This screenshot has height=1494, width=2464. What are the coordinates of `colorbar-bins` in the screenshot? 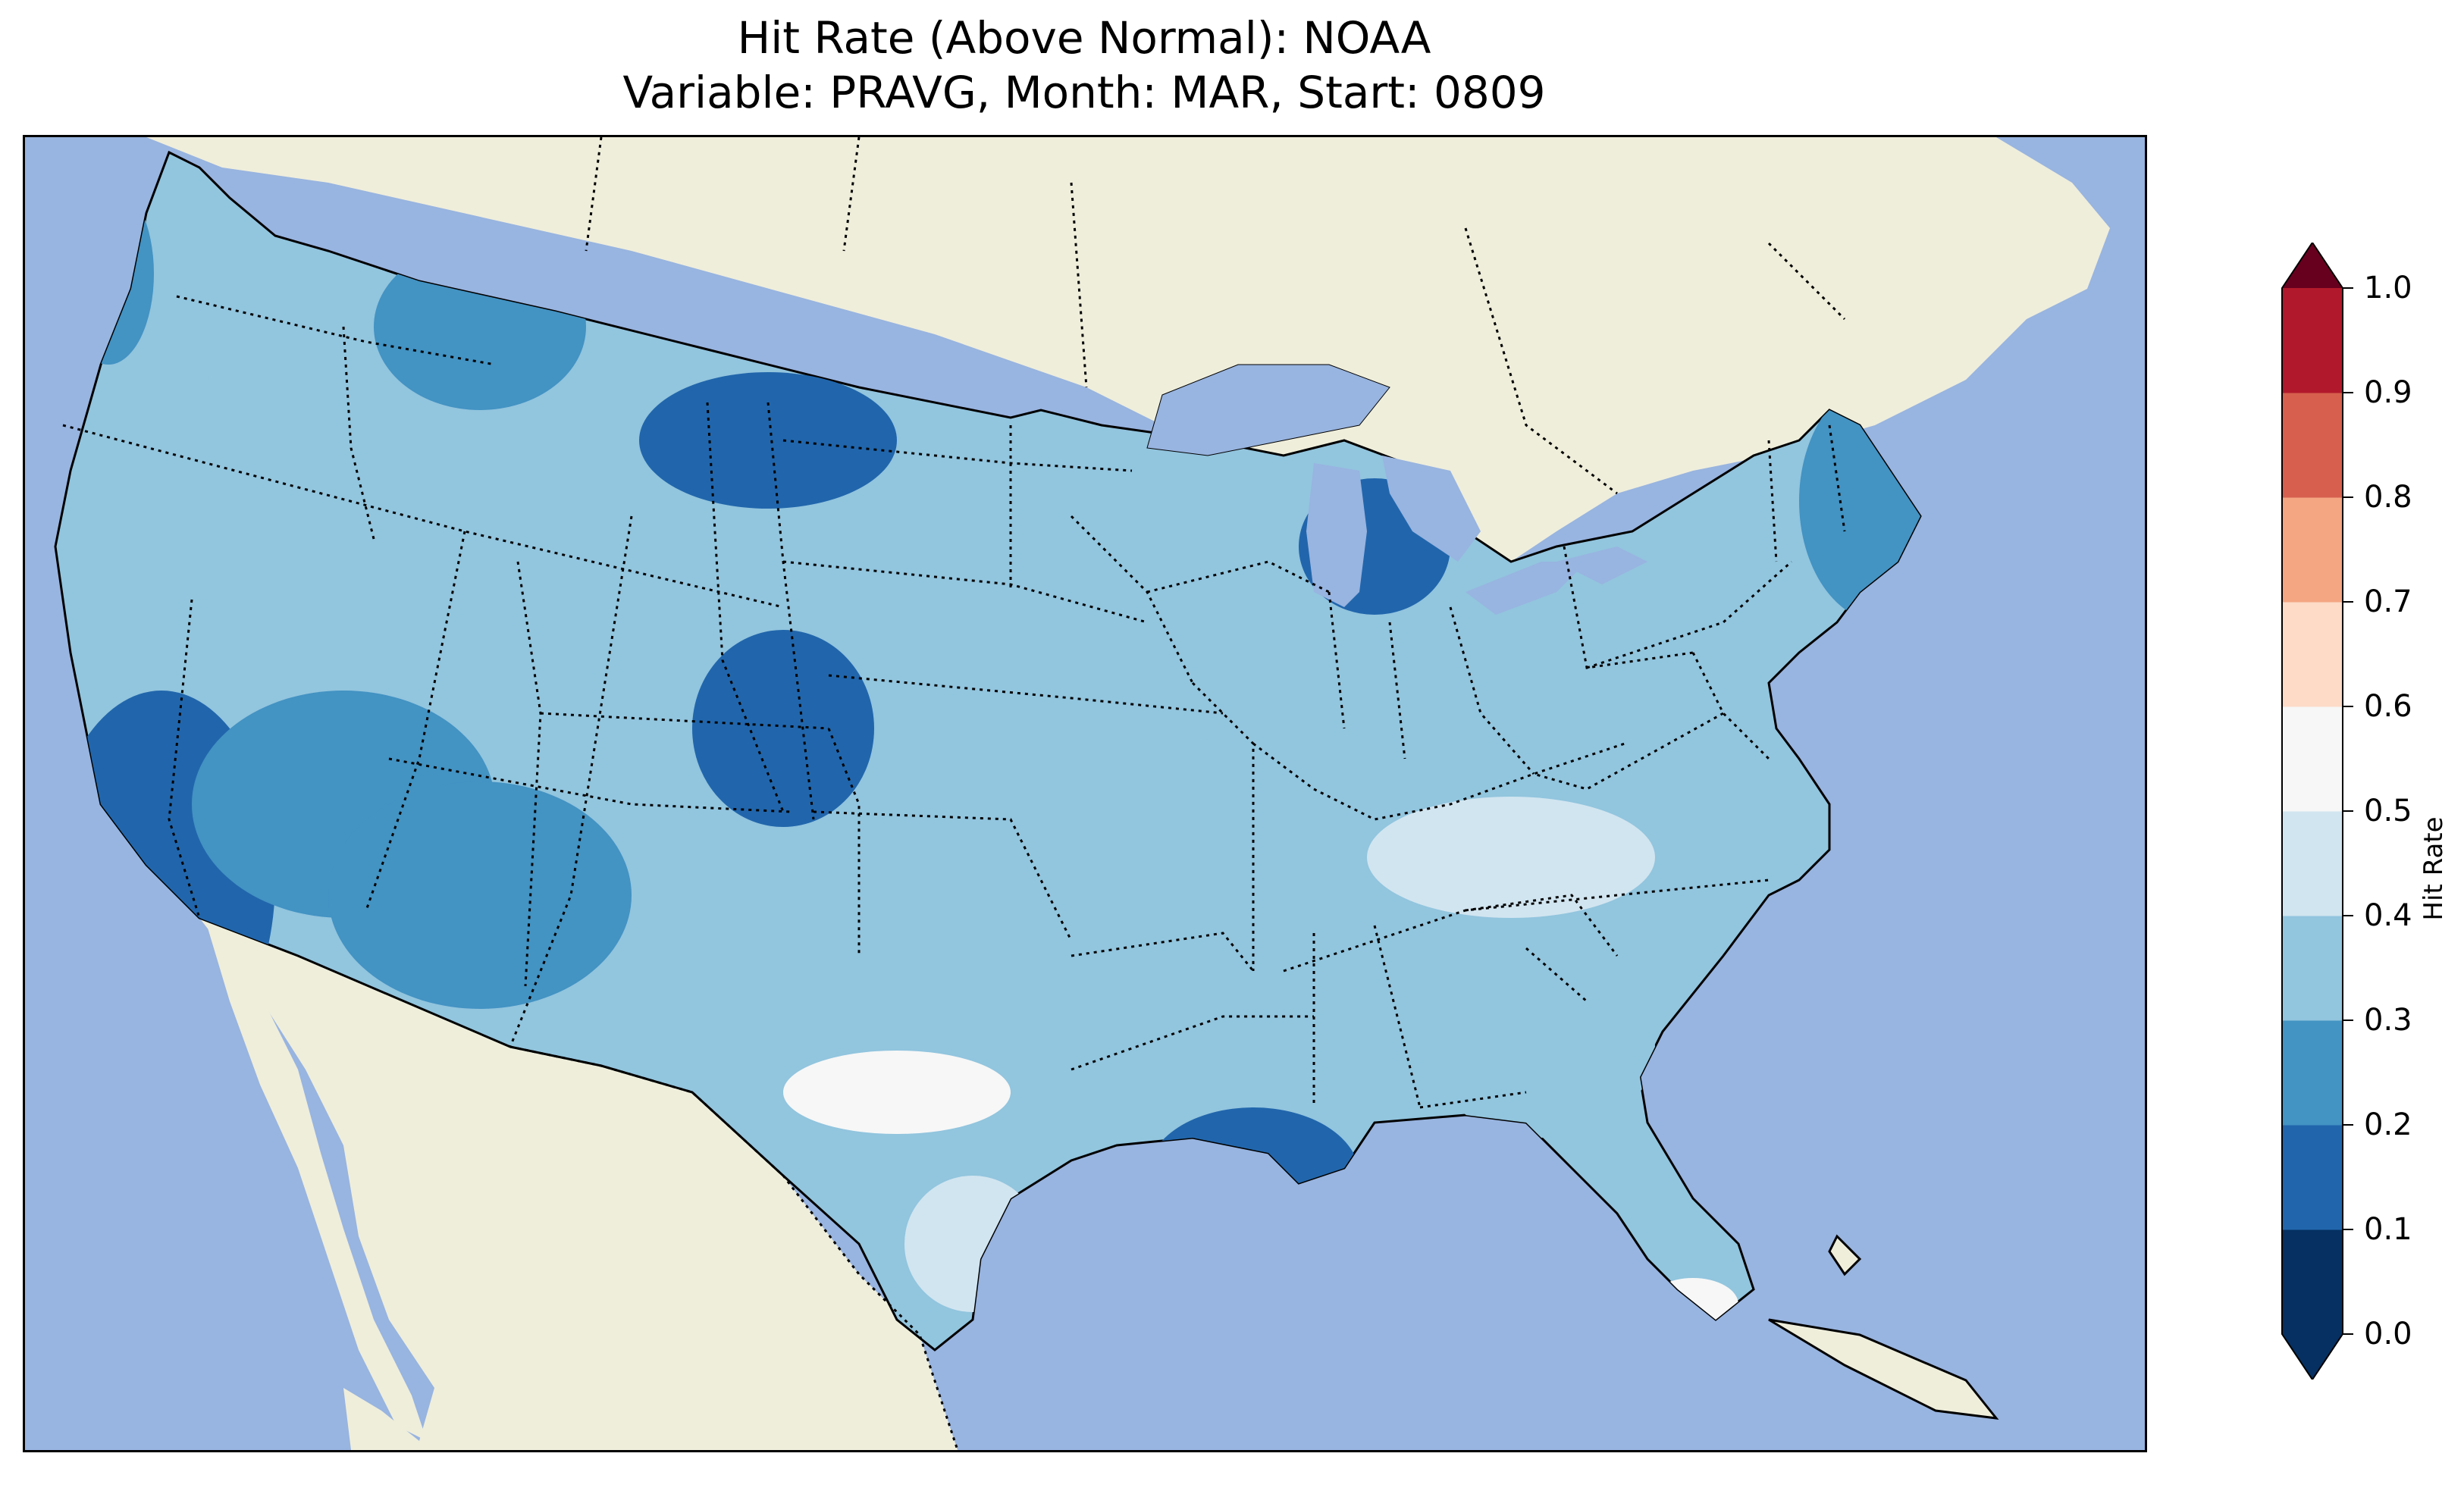 It's located at (2317, 811).